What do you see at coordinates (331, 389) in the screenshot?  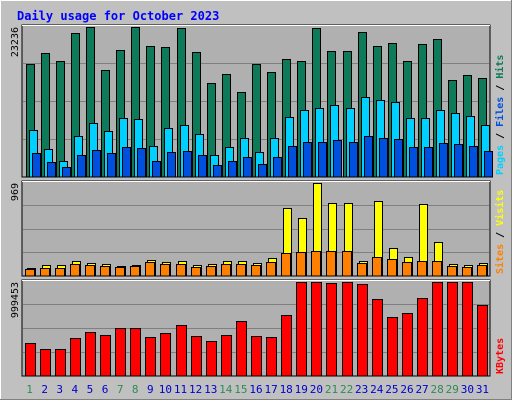 I see `day-label-21: 21` at bounding box center [331, 389].